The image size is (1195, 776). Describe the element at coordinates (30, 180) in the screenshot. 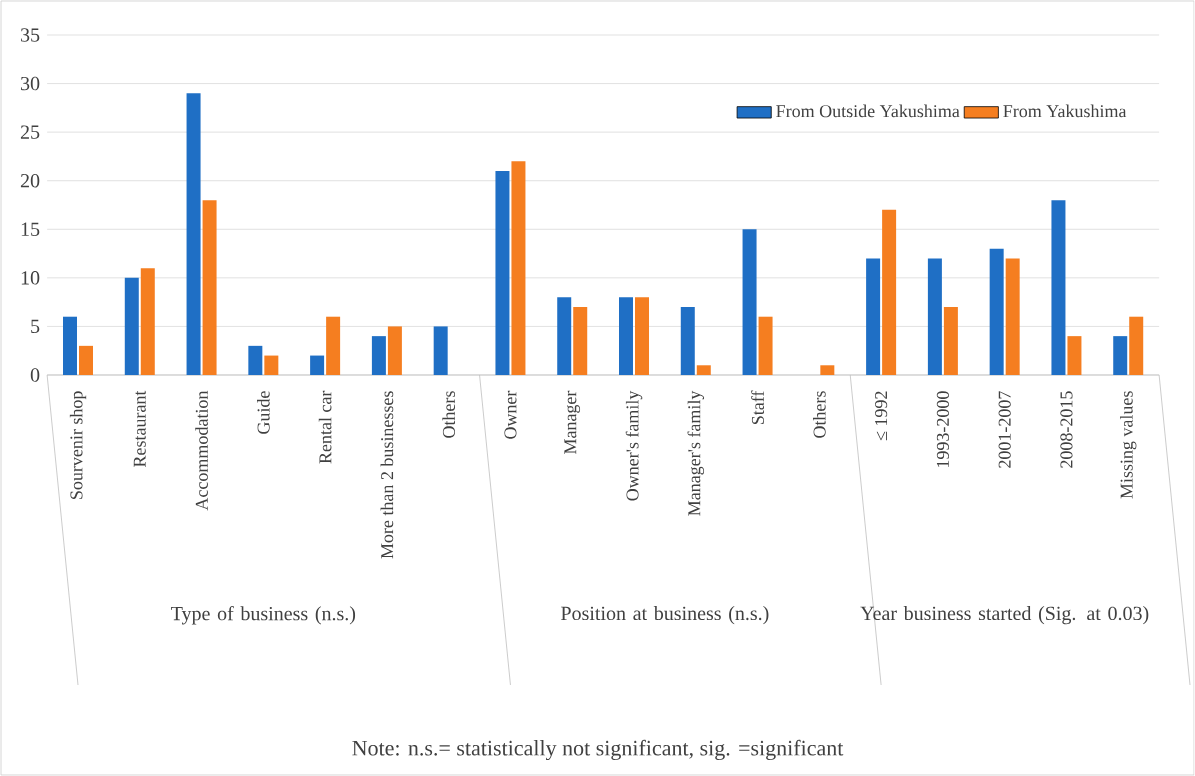

I see `y-tick-label: 20` at that location.